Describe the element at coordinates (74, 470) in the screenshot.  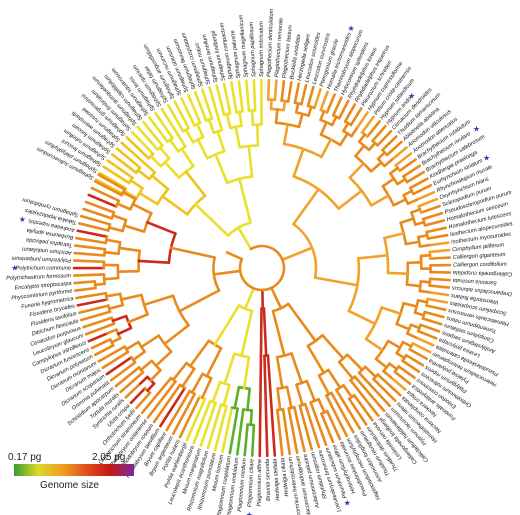
I see `legend-color-bar` at that location.